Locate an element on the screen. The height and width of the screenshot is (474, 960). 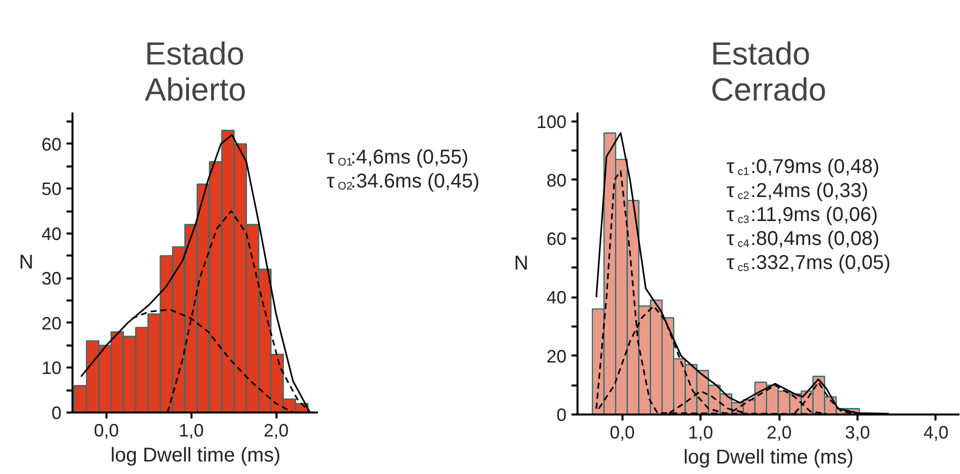
x-tick-label: 3,0 is located at coordinates (857, 432).